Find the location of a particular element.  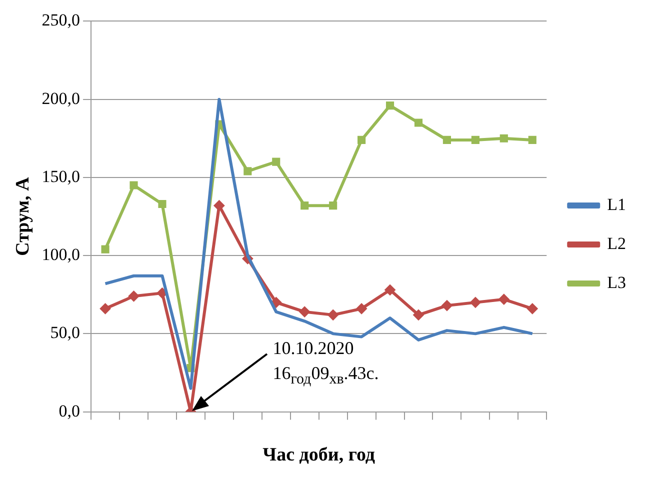

y-tick-label: 100,0 is located at coordinates (61, 254).